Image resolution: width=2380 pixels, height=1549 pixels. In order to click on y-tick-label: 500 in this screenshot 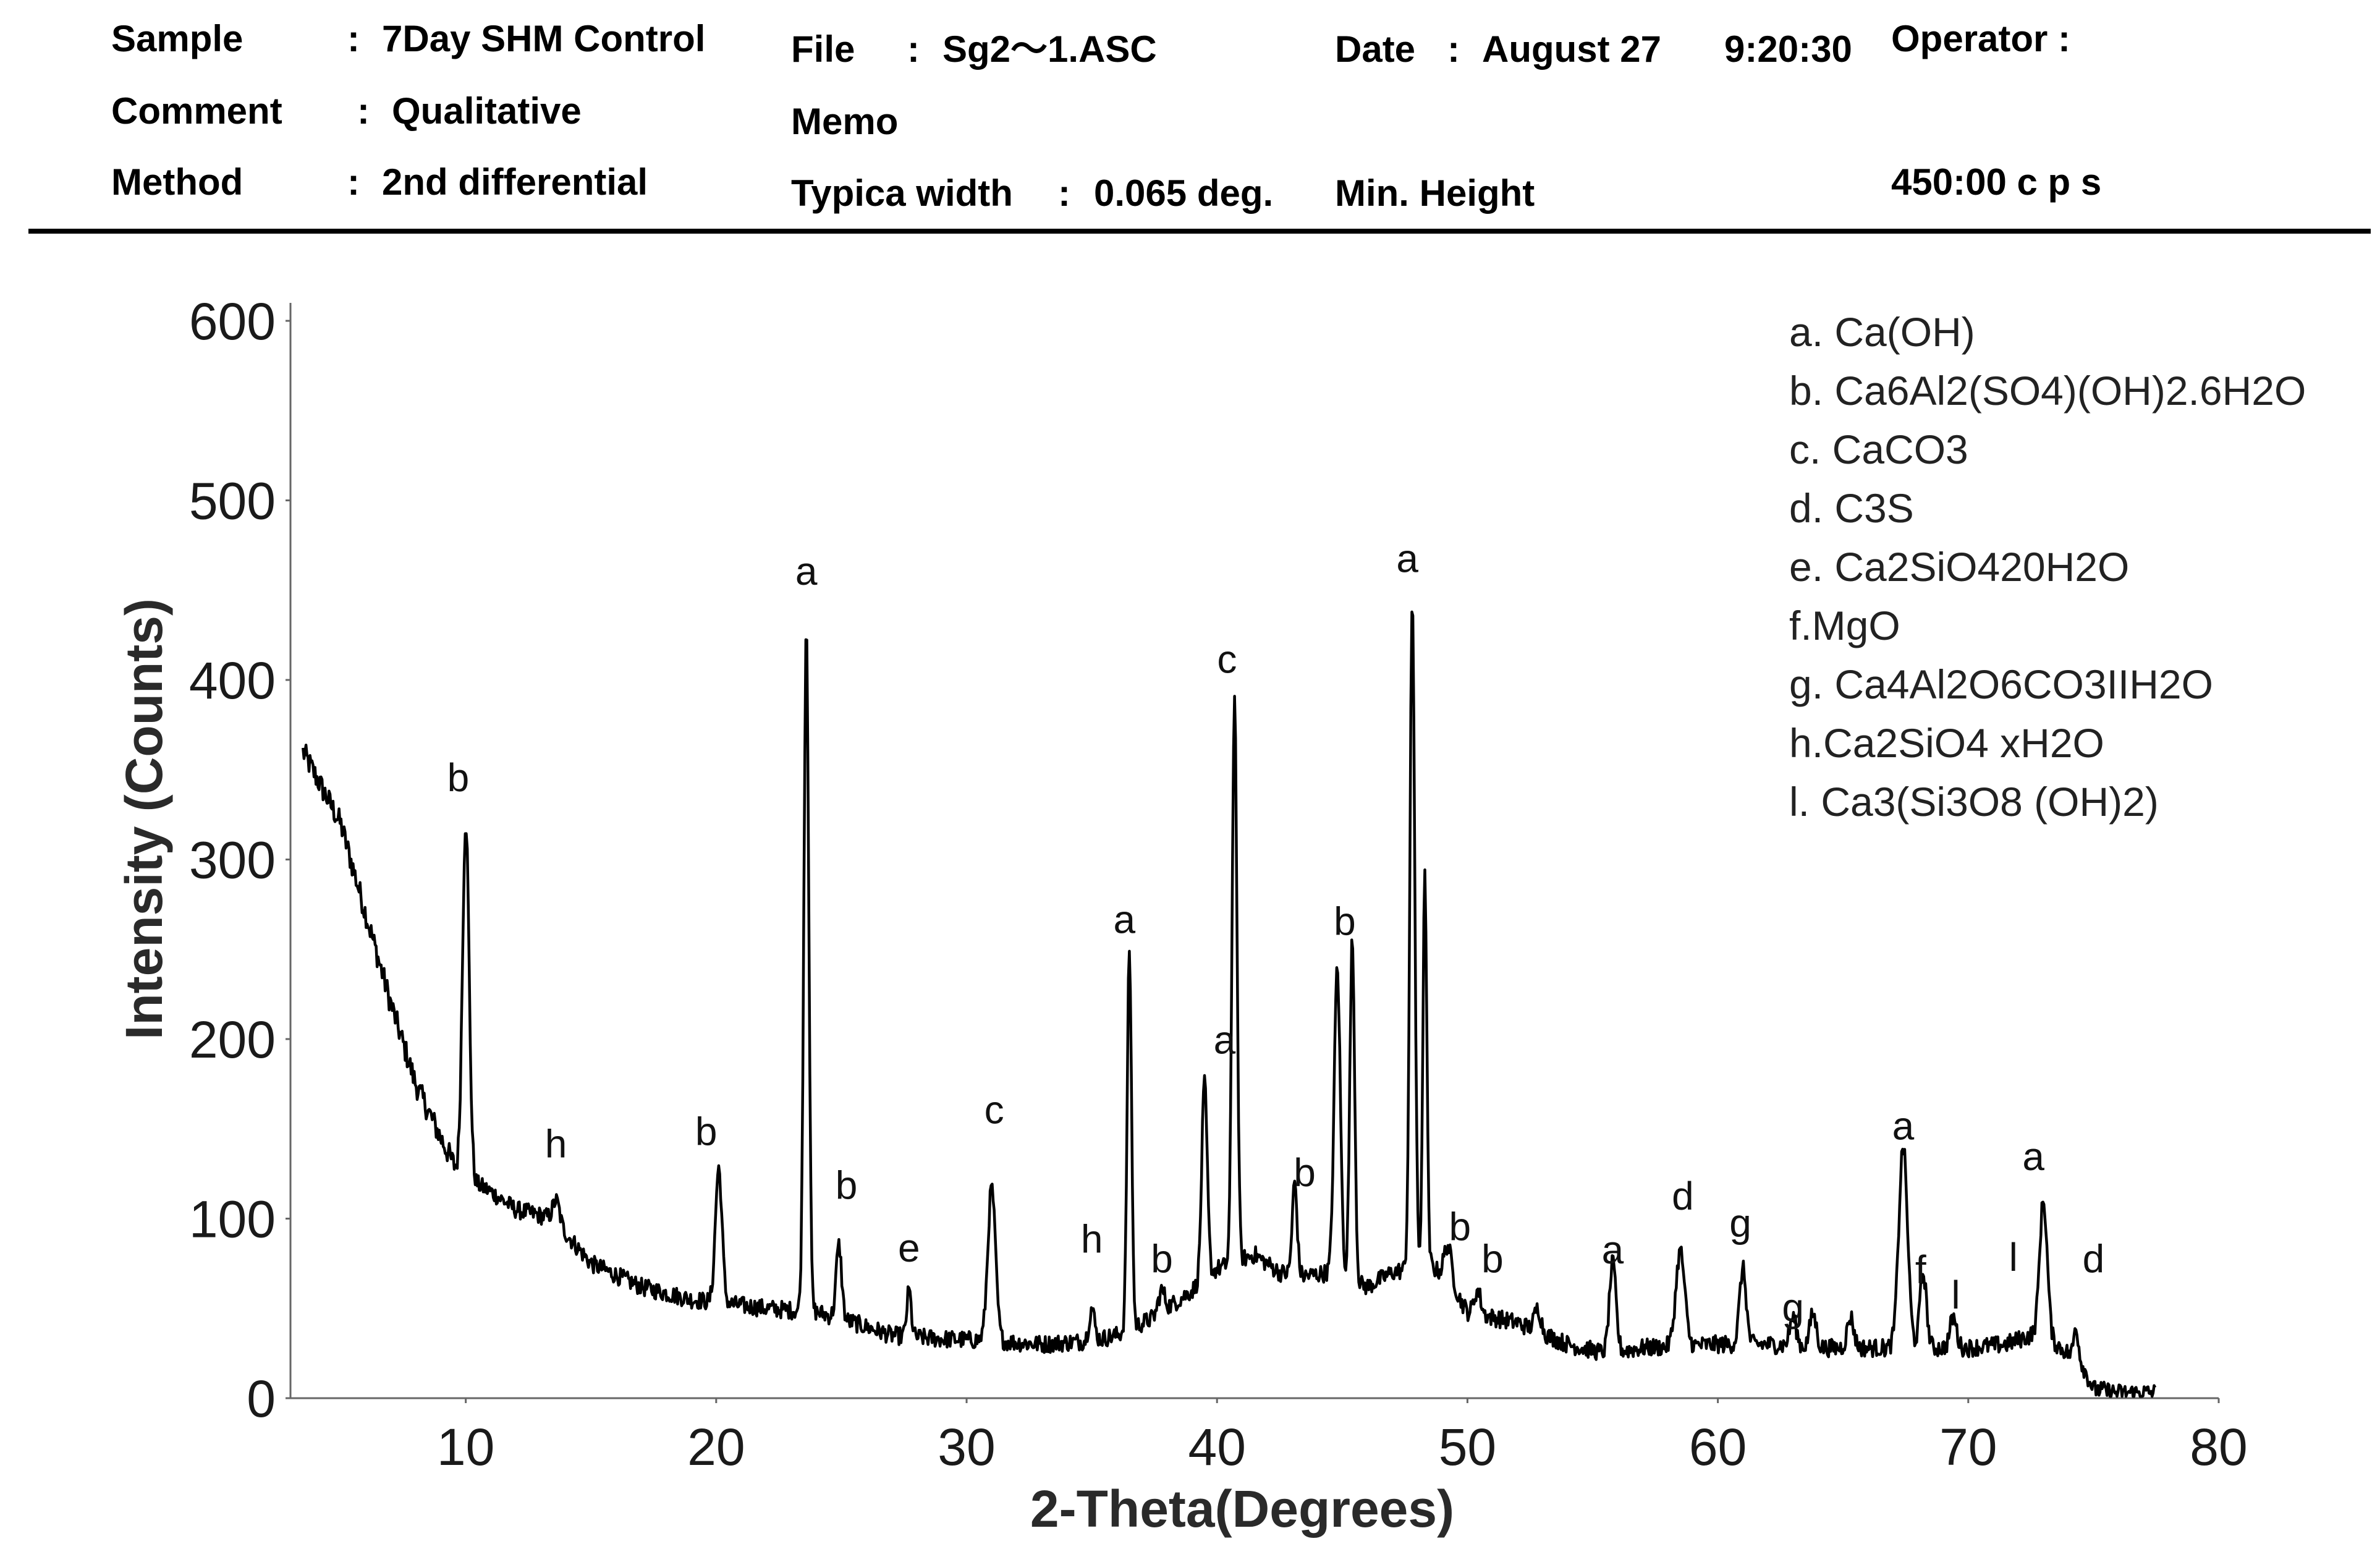, I will do `click(232, 501)`.